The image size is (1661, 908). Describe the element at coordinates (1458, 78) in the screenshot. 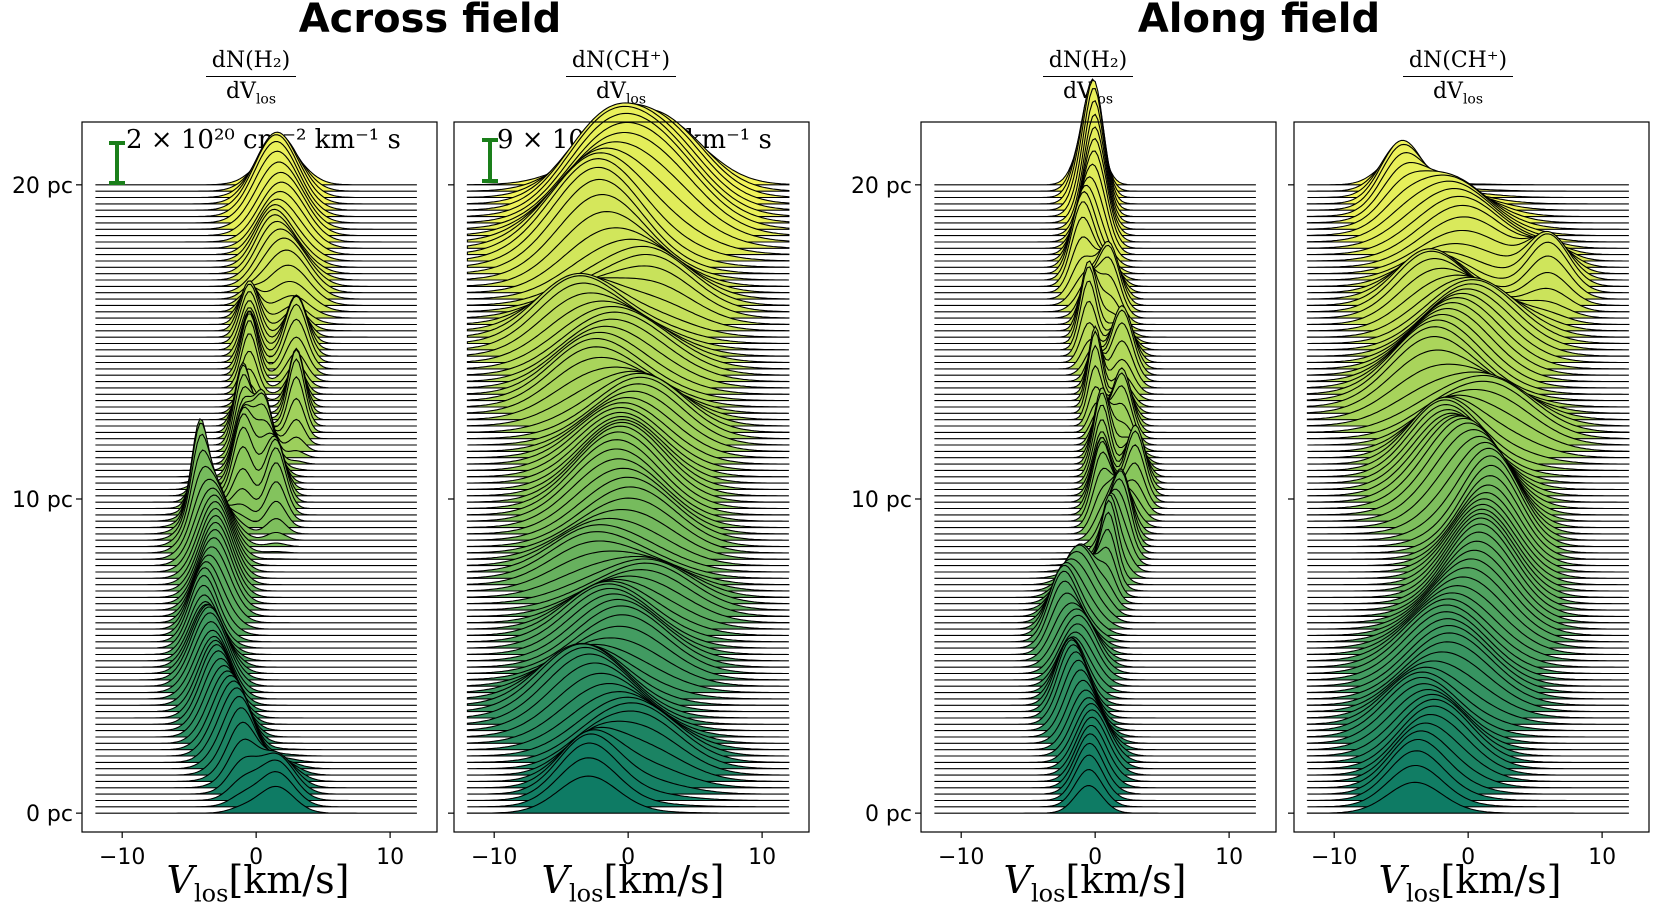

I see `panel-title-along-ch: dN(CH⁺) dVlos` at that location.